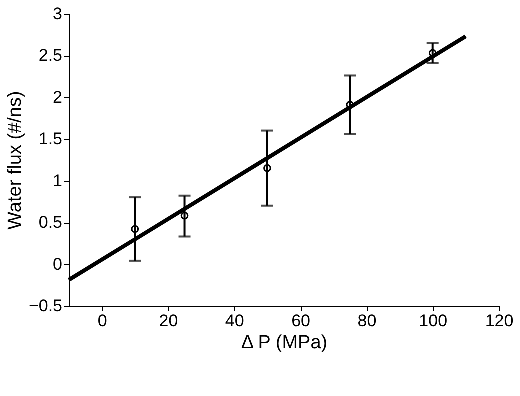  Describe the element at coordinates (57, 14) in the screenshot. I see `y-tick-label: 3` at that location.